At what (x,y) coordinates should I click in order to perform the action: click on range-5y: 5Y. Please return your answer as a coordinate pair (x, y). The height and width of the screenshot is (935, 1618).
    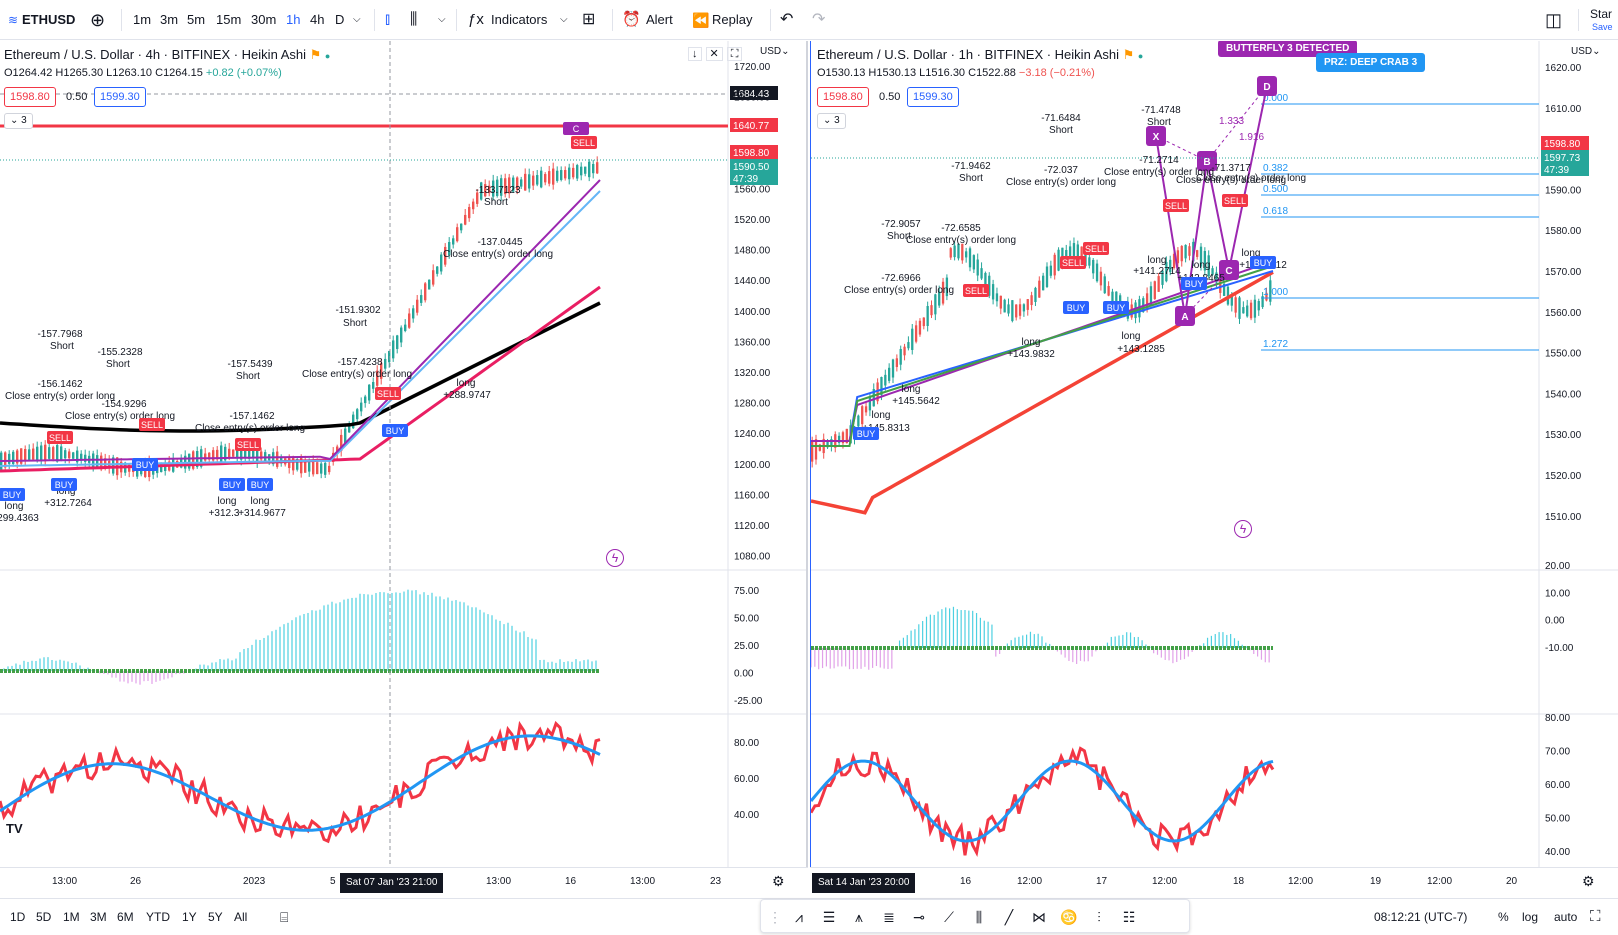
    Looking at the image, I should click on (215, 917).